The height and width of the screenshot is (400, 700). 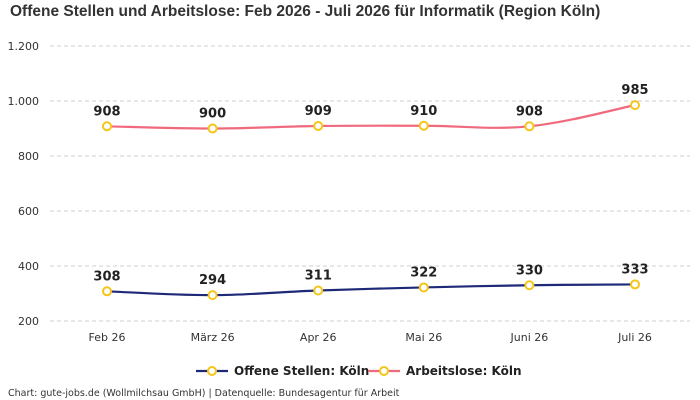 What do you see at coordinates (423, 272) in the screenshot?
I see `data-label: 322` at bounding box center [423, 272].